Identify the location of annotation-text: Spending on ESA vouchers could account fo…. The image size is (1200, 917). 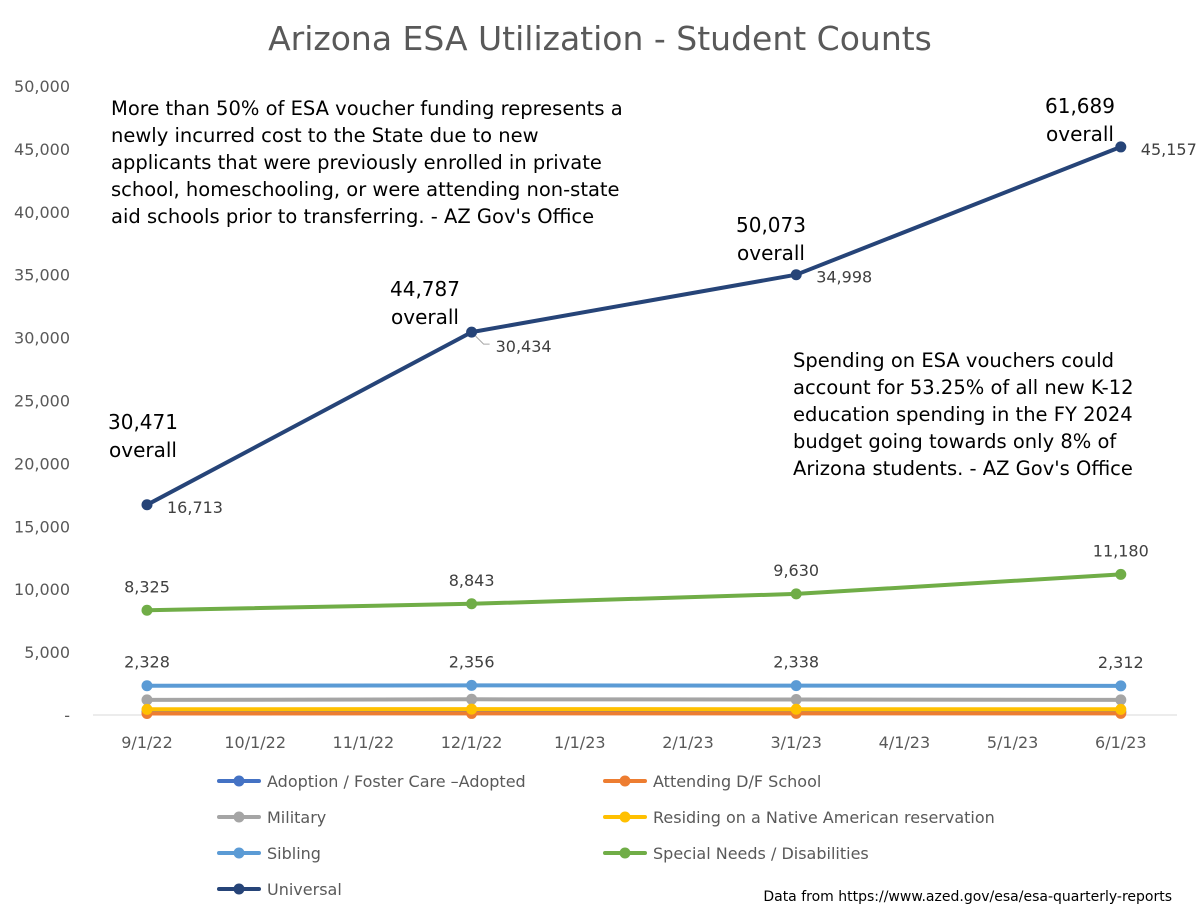
(963, 414).